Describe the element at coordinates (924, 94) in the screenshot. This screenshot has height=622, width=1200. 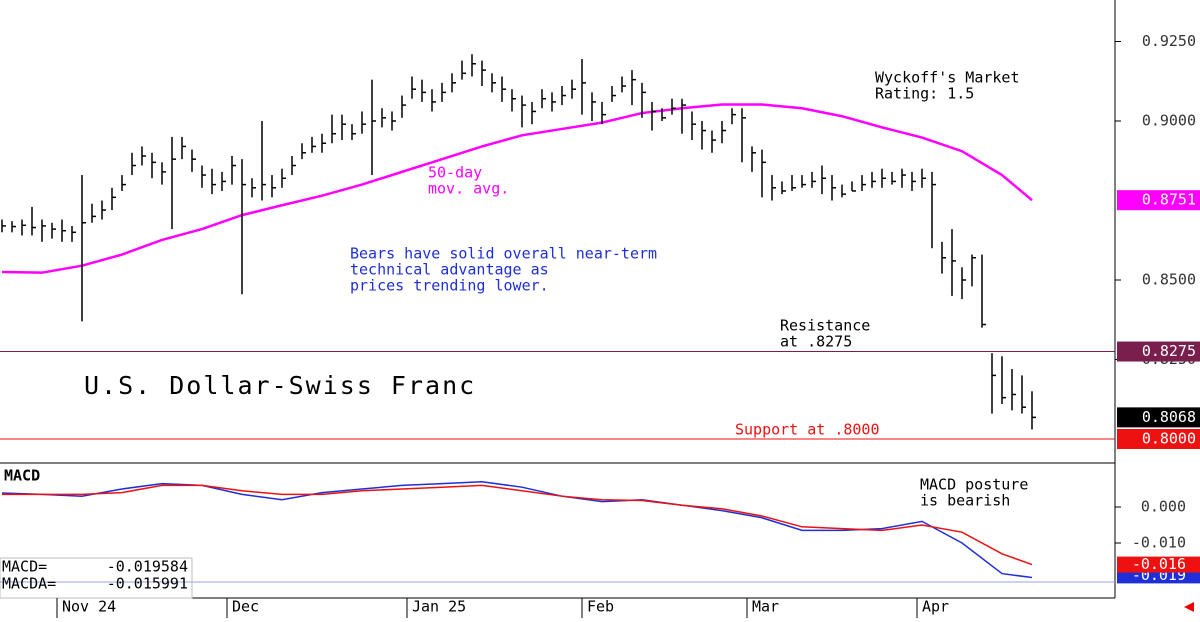
I see `wyckoff-note: Rating: 1.5` at that location.